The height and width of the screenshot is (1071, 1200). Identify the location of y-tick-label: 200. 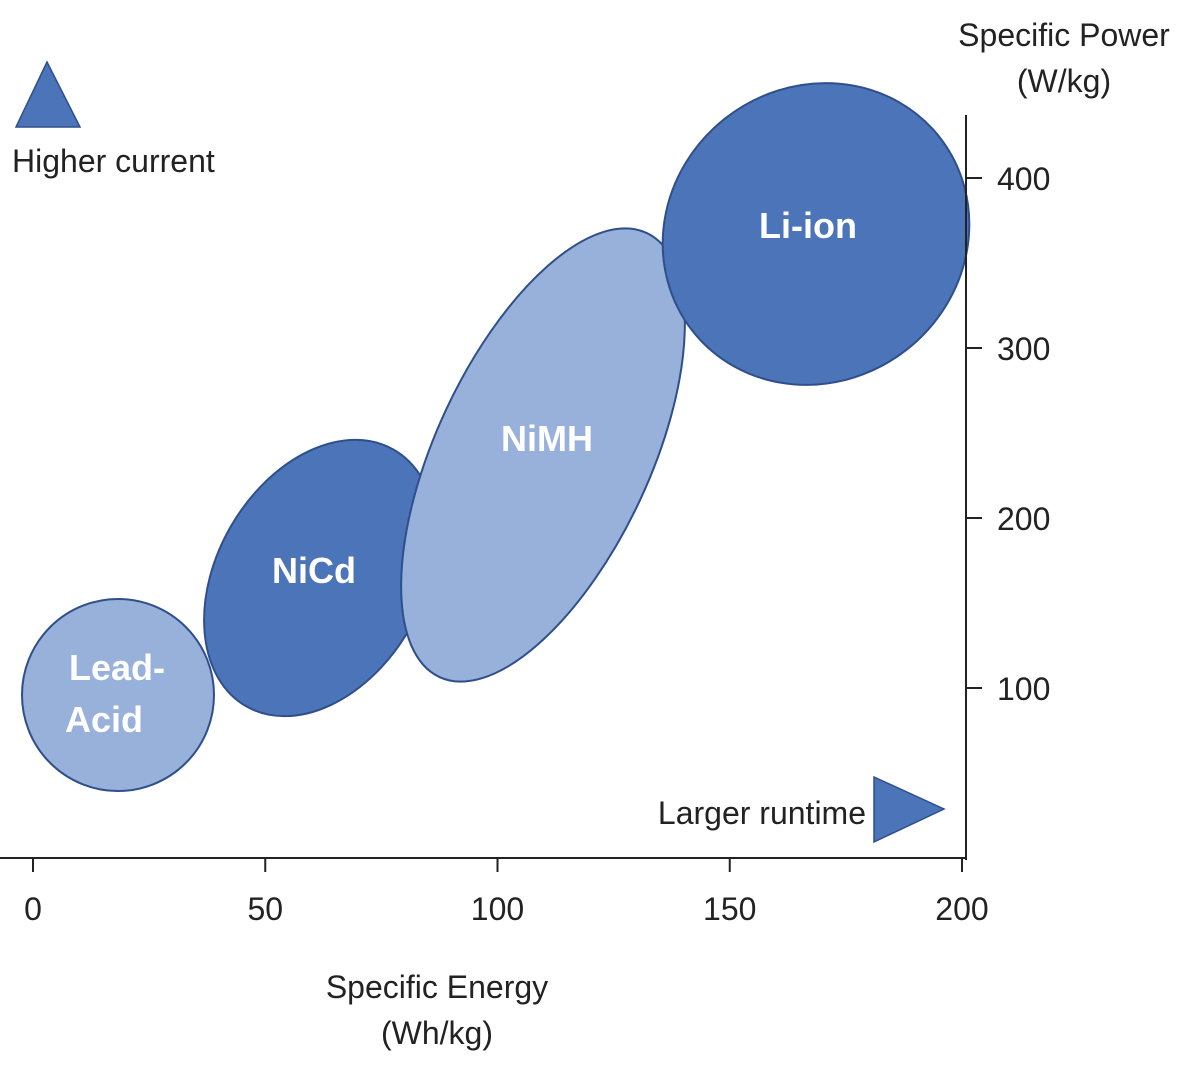
(1023, 519).